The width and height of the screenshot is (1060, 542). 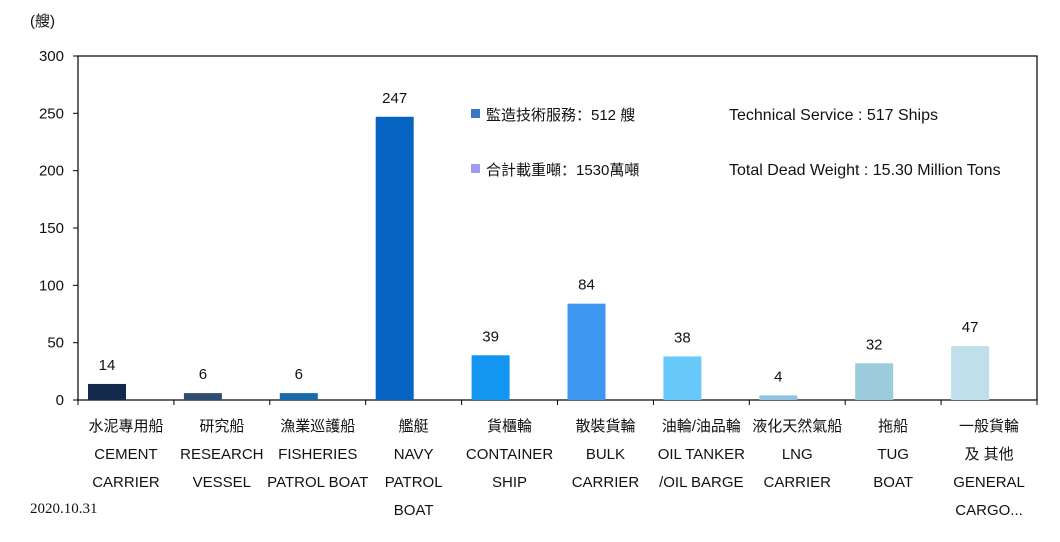 I want to click on x-category-label: /OIL BARGE, so click(x=701, y=482).